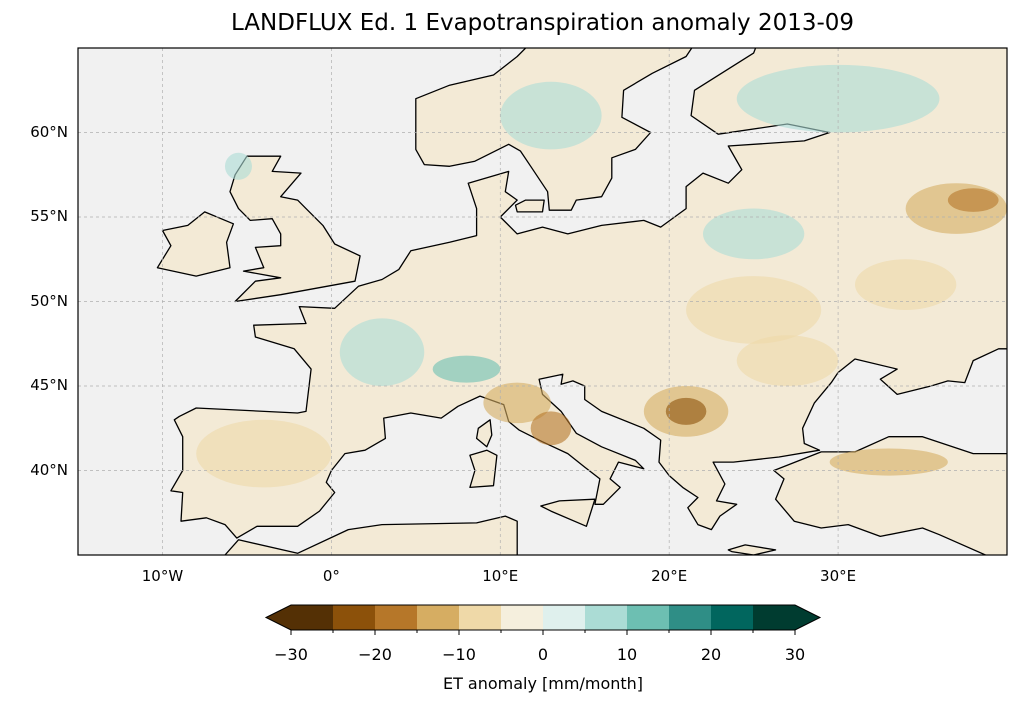 This screenshot has height=710, width=1022. What do you see at coordinates (278, 617) in the screenshot?
I see `colorbar-extend-min` at bounding box center [278, 617].